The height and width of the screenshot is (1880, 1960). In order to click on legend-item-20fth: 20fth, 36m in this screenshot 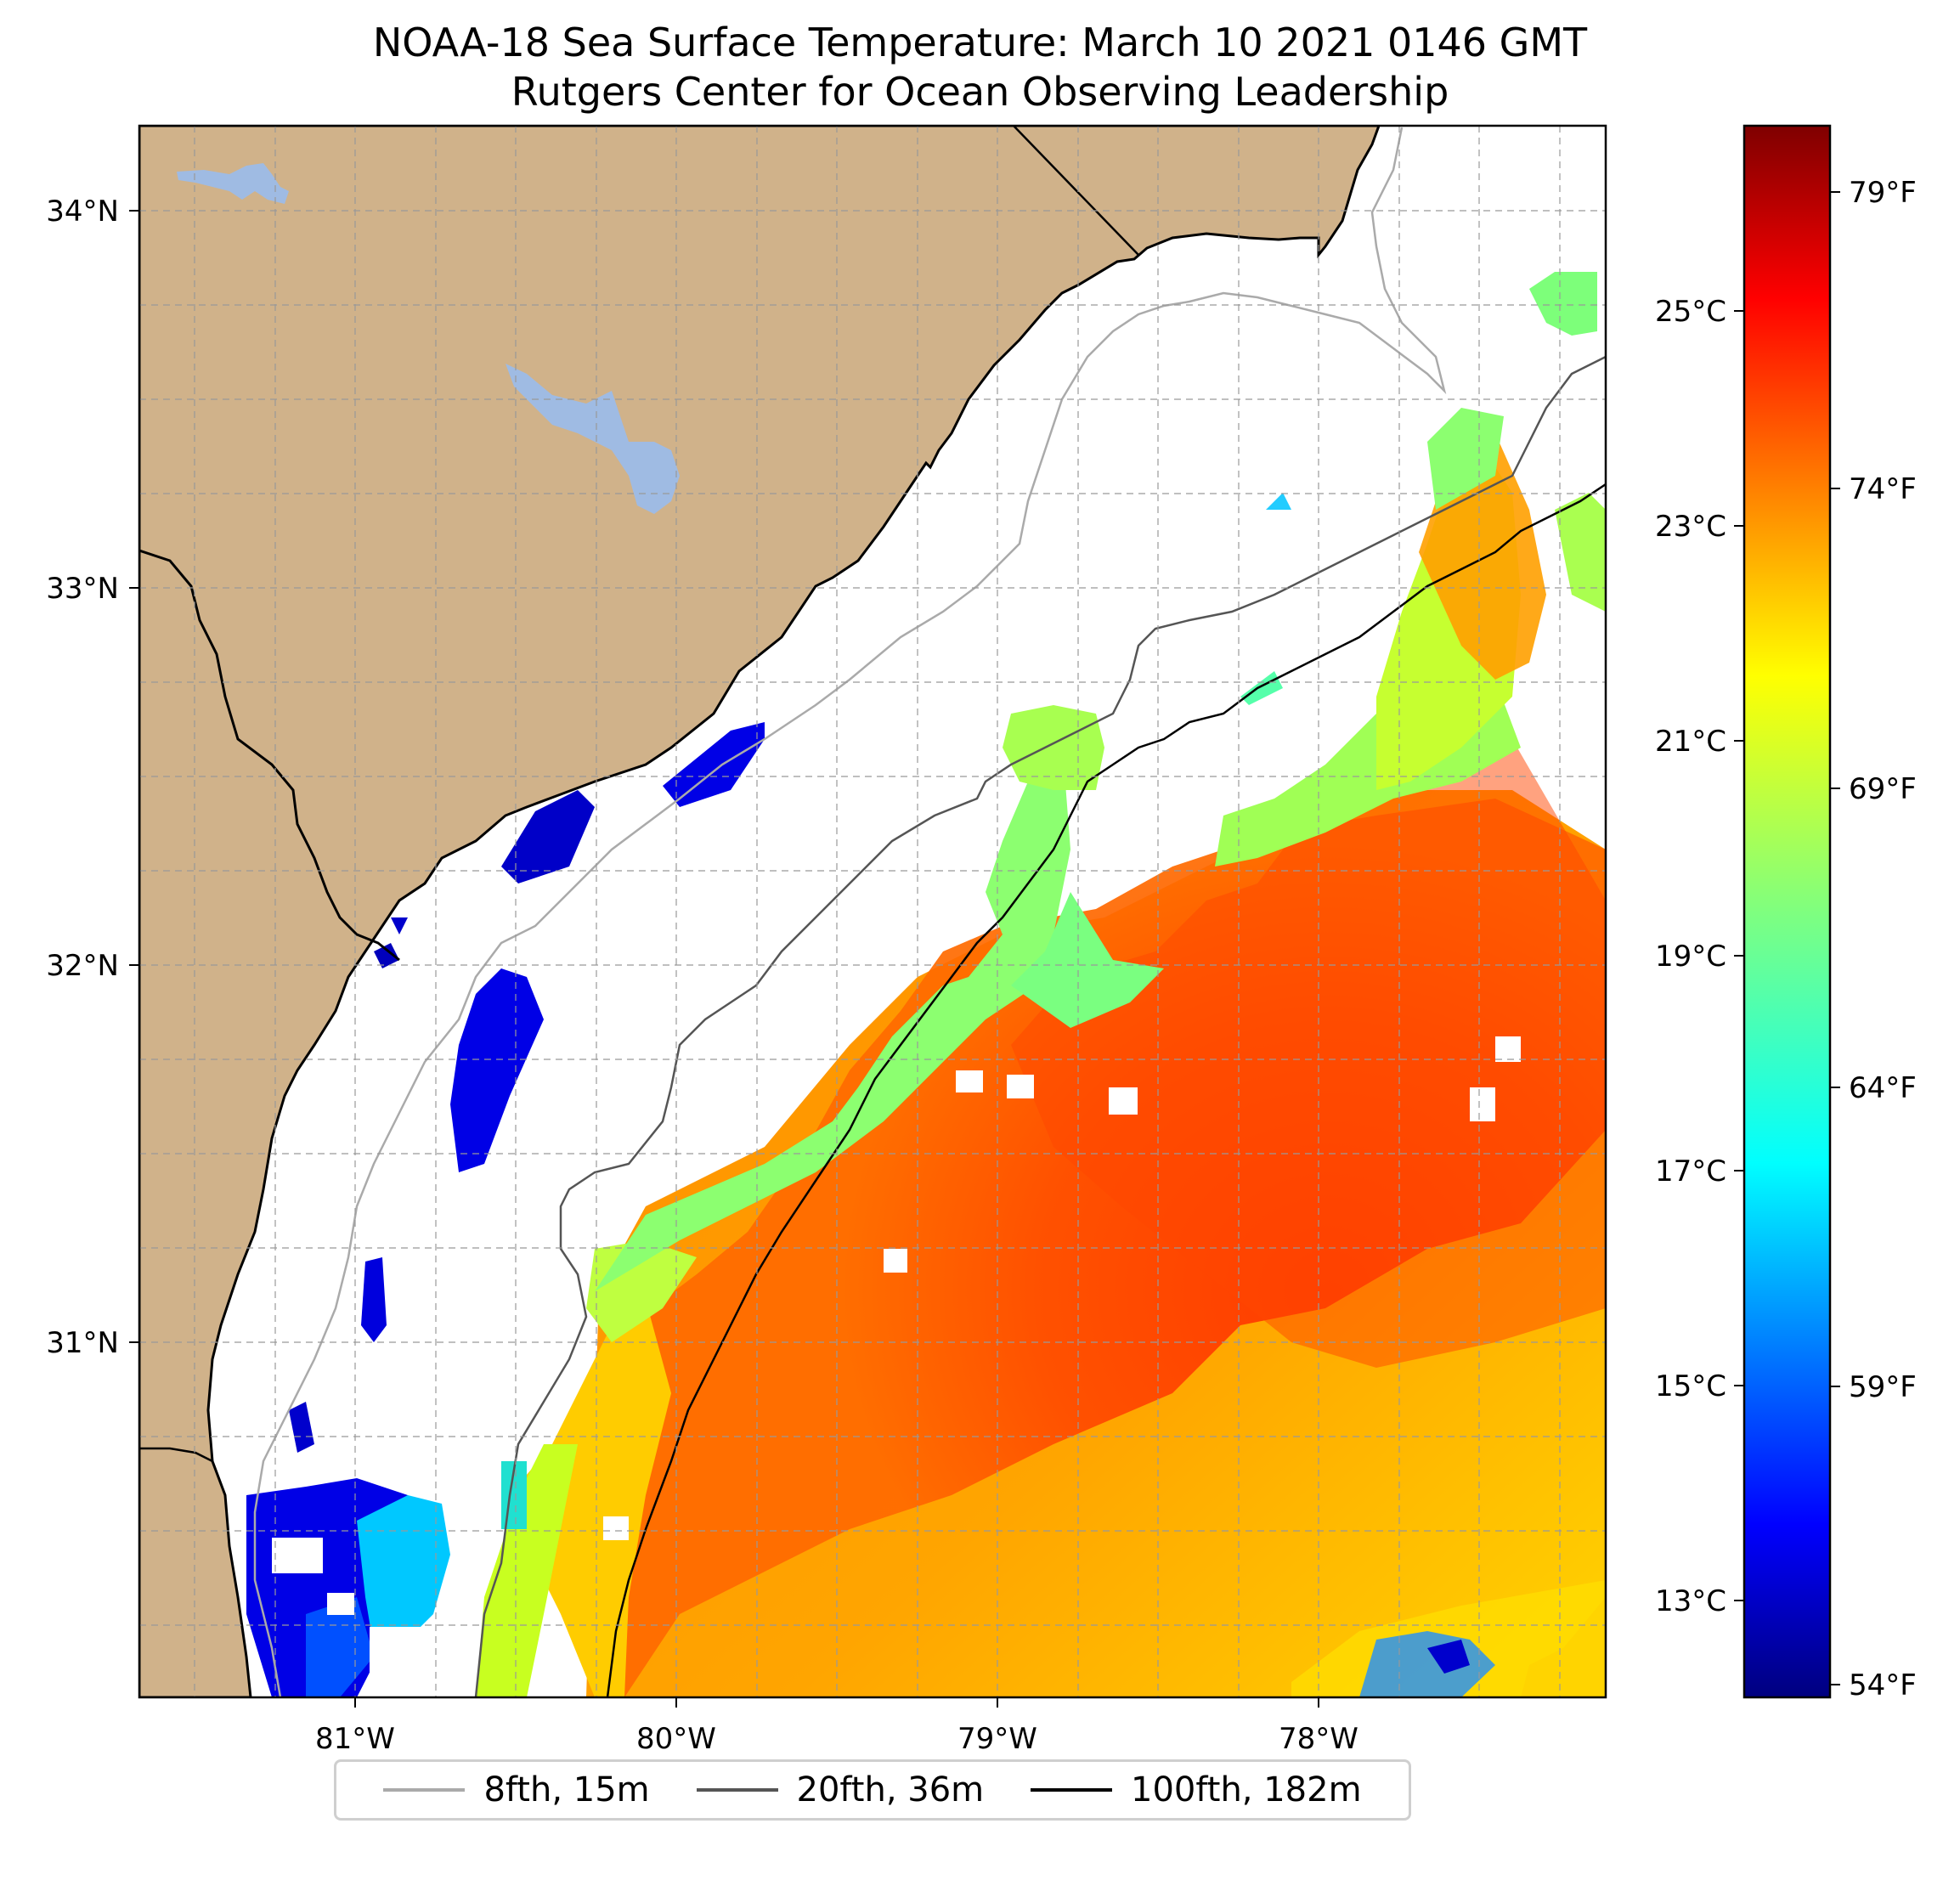, I will do `click(841, 1790)`.